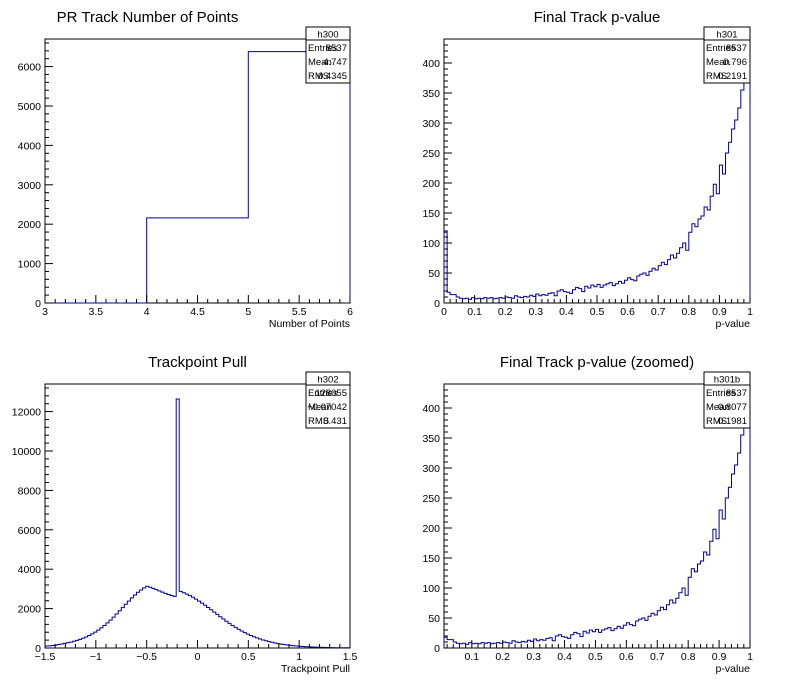 This screenshot has height=690, width=796. Describe the element at coordinates (26, 413) in the screenshot. I see `y-tick-label: 12000` at that location.